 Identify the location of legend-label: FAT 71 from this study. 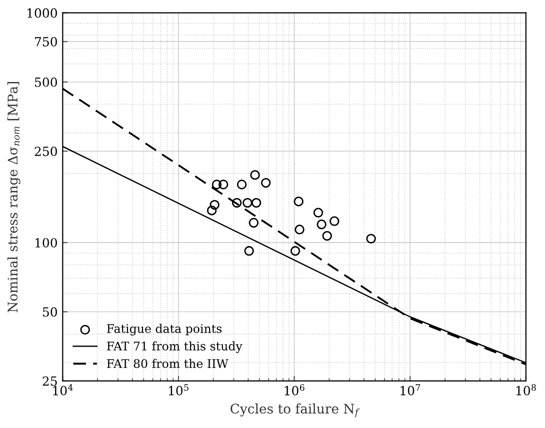
(174, 347).